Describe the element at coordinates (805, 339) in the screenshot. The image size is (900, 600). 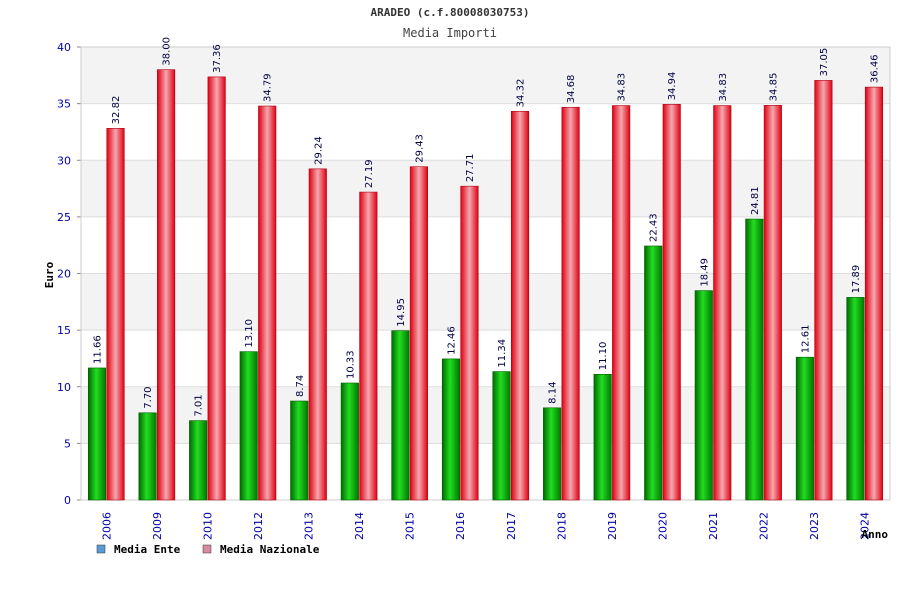
I see `data-label-ente: 12.61` at that location.